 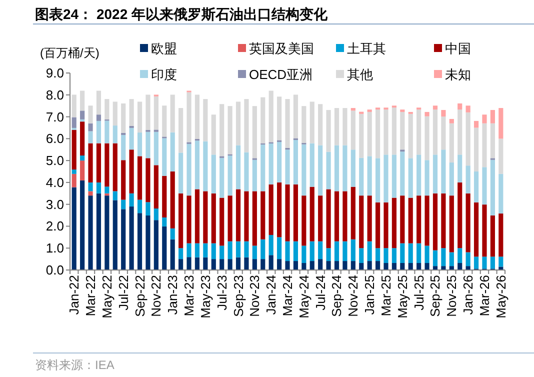 I want to click on x-tick-label: Sep-24, so click(x=336, y=296).